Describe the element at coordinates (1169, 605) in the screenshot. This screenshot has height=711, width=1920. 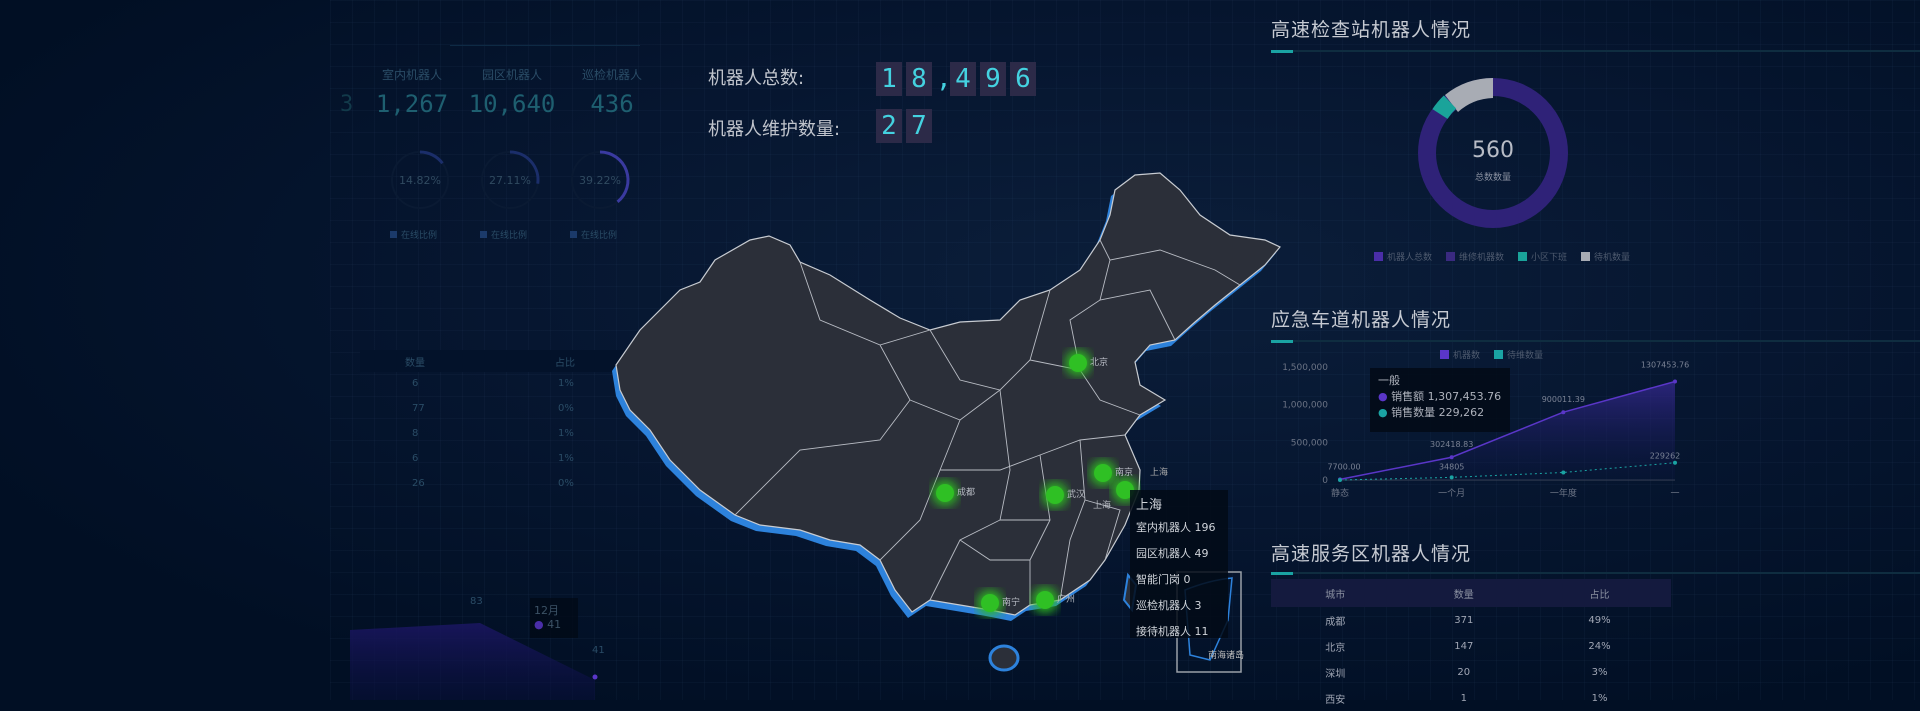
I see `tooltip-line: 巡检机器人 3` at that location.